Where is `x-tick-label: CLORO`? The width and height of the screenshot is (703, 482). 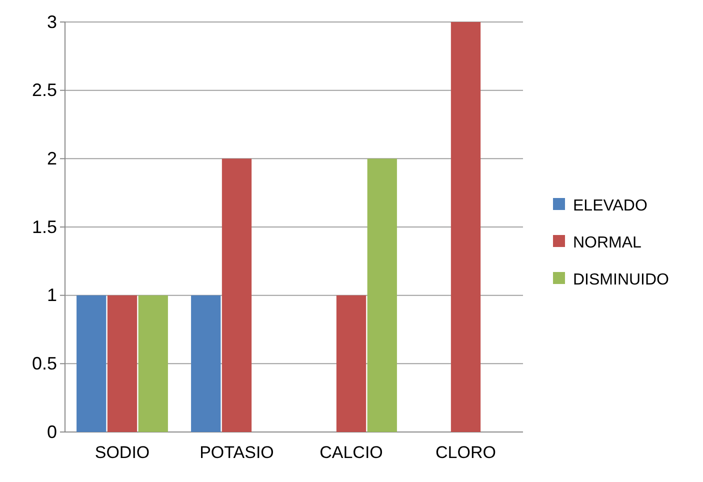 x-tick-label: CLORO is located at coordinates (466, 452).